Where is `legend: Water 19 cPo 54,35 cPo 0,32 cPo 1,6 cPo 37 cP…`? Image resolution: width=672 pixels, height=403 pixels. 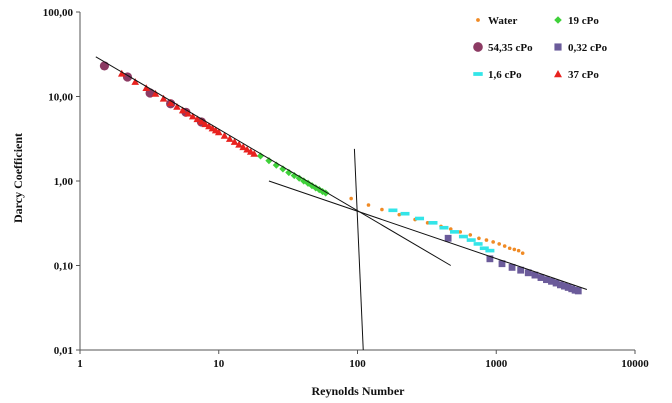
legend: Water 19 cPo 54,35 cPo 0,32 cPo 1,6 cPo 37 cP… is located at coordinates (540, 48).